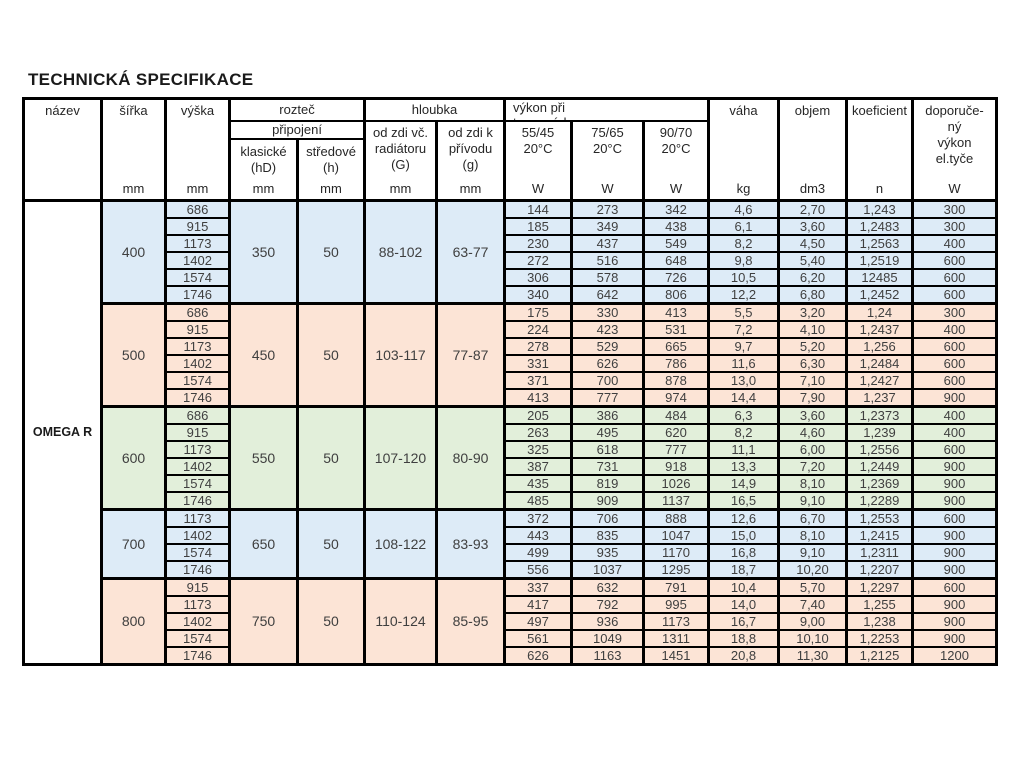 This screenshot has height=768, width=1024. Describe the element at coordinates (538, 209) in the screenshot. I see `power-55-45-cell: 144` at that location.